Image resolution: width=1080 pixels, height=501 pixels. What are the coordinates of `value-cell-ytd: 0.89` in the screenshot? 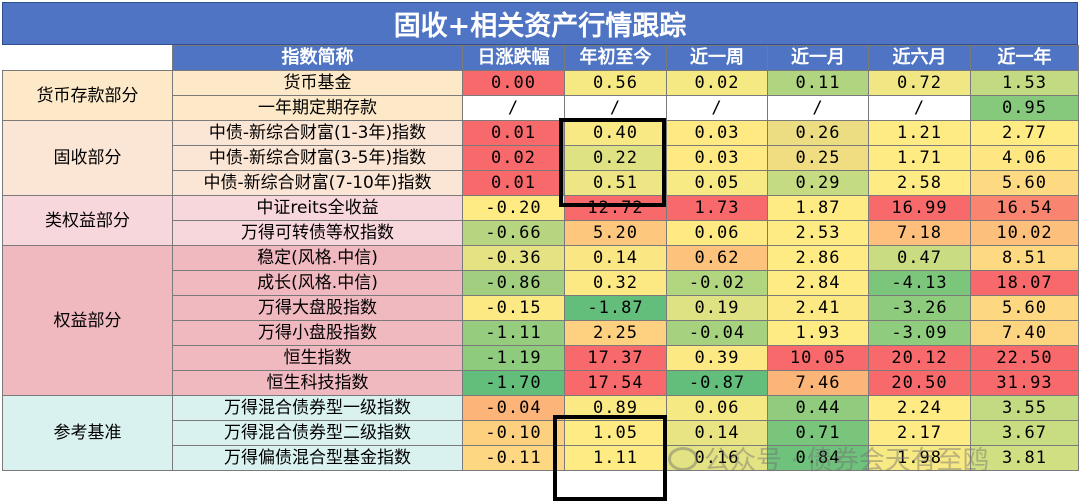 It's located at (615, 408).